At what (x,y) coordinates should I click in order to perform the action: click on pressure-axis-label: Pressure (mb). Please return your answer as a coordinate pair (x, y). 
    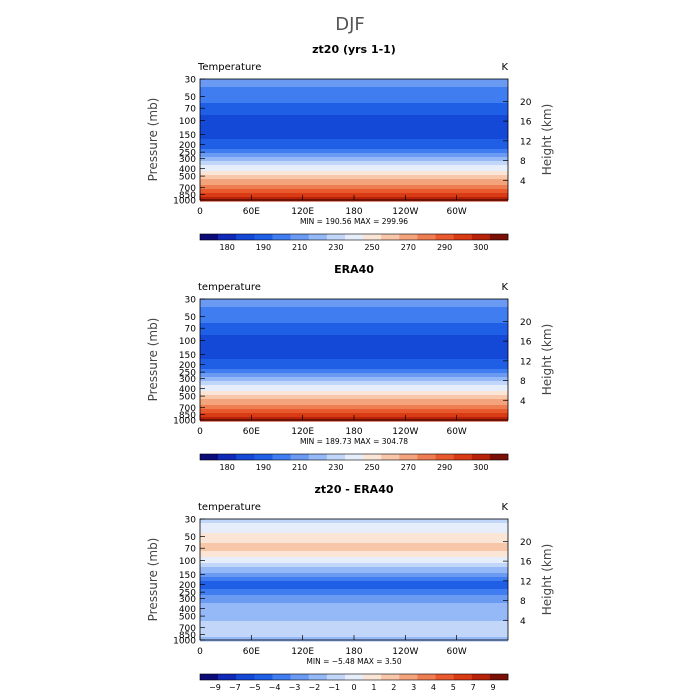
    Looking at the image, I should click on (153, 360).